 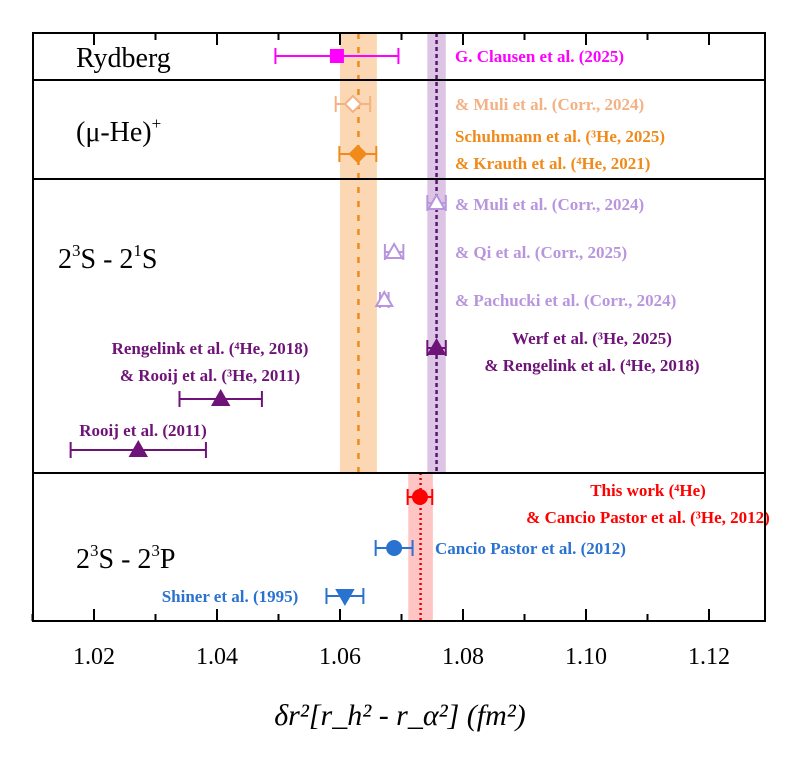 What do you see at coordinates (552, 163) in the screenshot?
I see `data-point-label: & Krauth et al. (⁴He, 2021)` at bounding box center [552, 163].